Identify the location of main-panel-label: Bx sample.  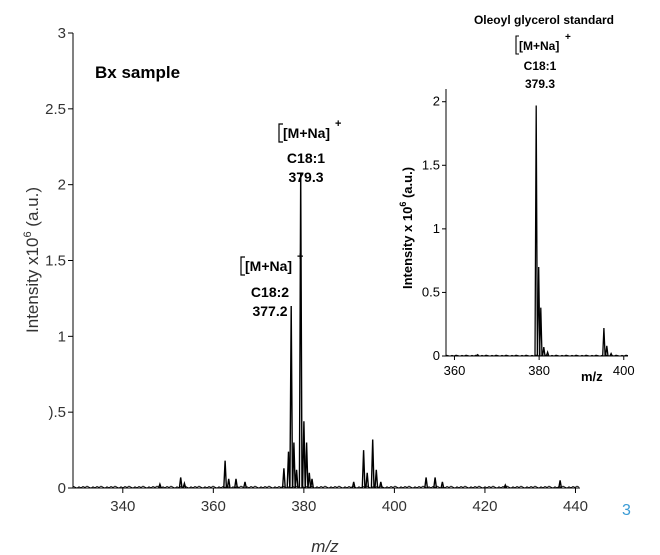
(137, 72).